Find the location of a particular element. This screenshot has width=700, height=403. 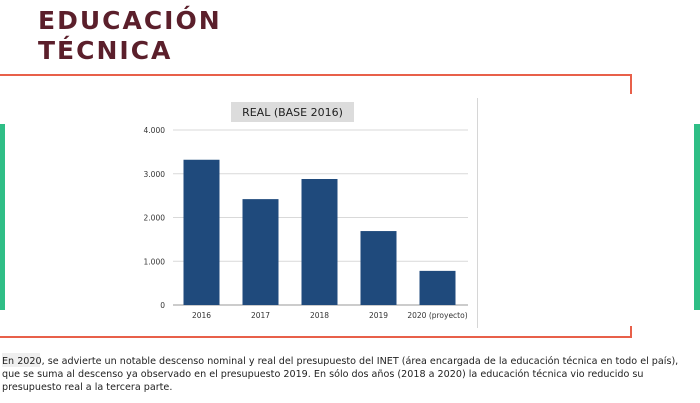

page-title: EDUCACIÓN TÉCNICA is located at coordinates (130, 36).